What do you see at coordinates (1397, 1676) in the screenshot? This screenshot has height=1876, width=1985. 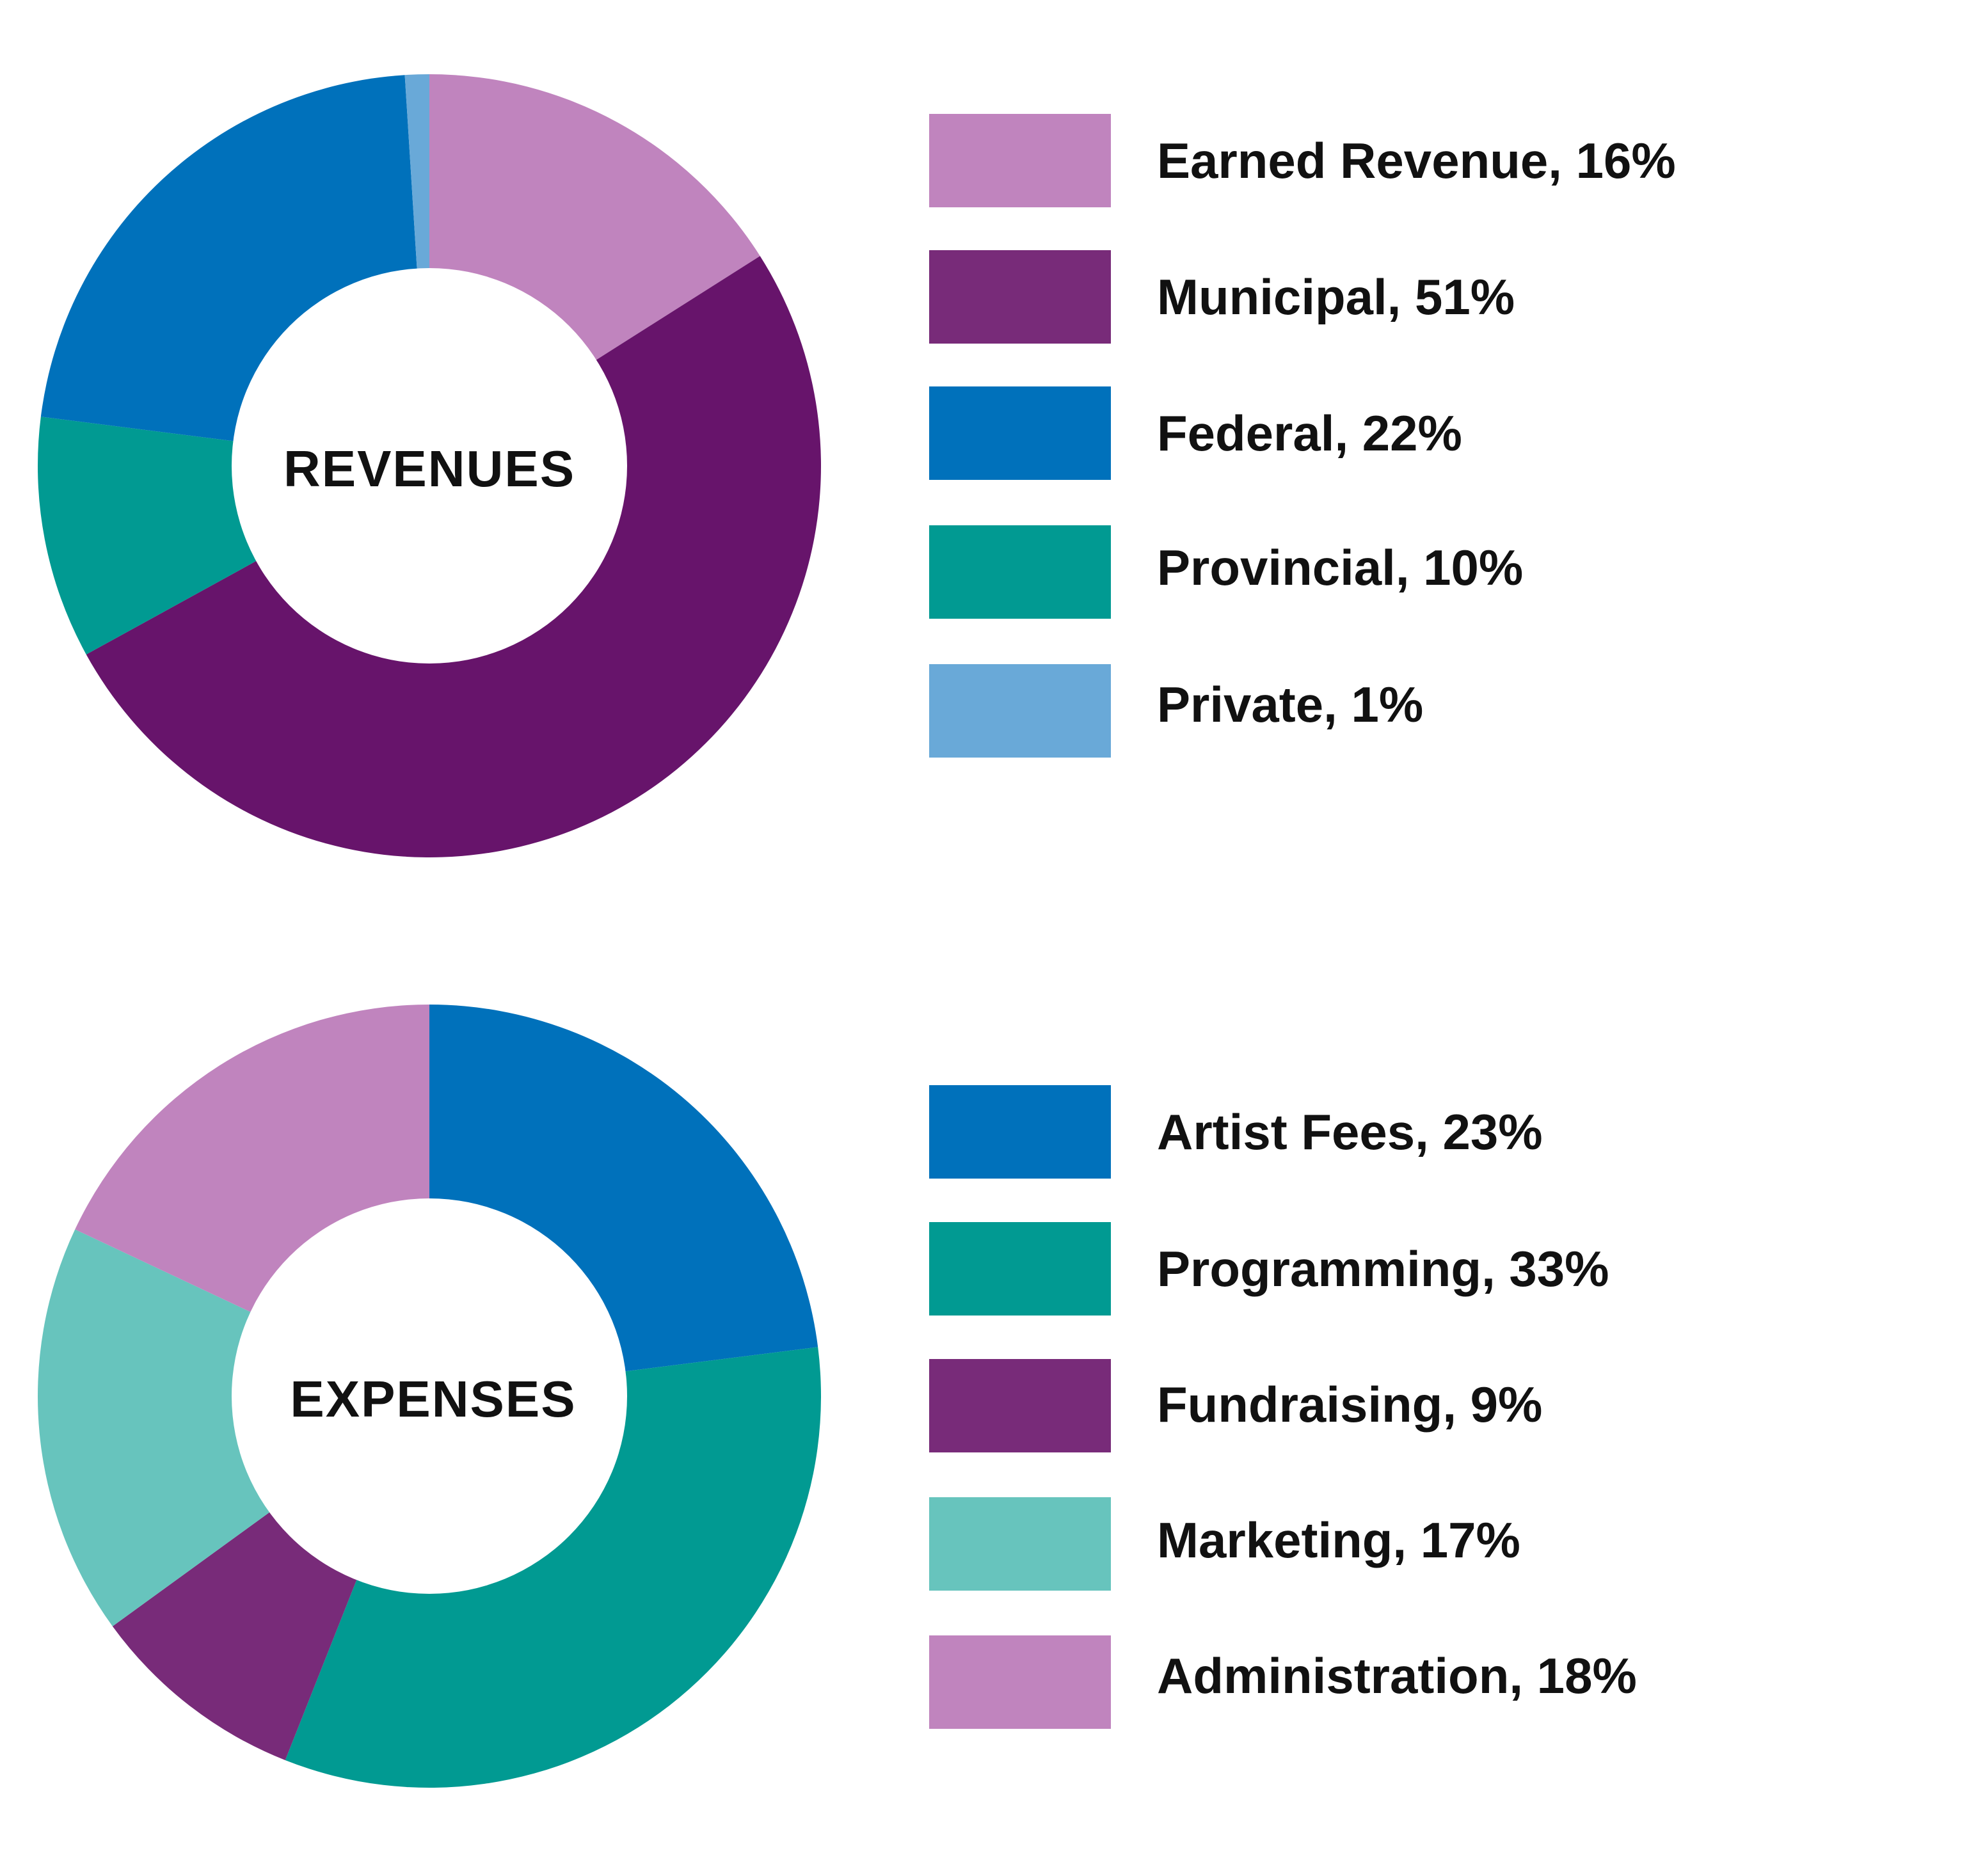 I see `legend-label-administration: Administration, 18%` at bounding box center [1397, 1676].